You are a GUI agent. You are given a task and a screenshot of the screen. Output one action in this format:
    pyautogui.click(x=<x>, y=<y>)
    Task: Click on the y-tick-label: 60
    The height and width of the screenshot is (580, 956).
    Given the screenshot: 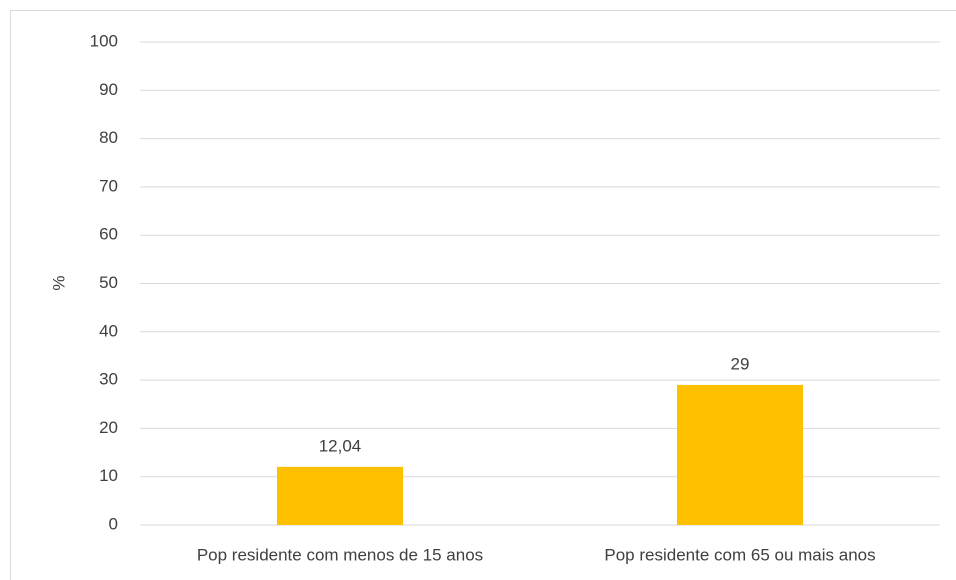 What is the action you would take?
    pyautogui.click(x=108, y=234)
    